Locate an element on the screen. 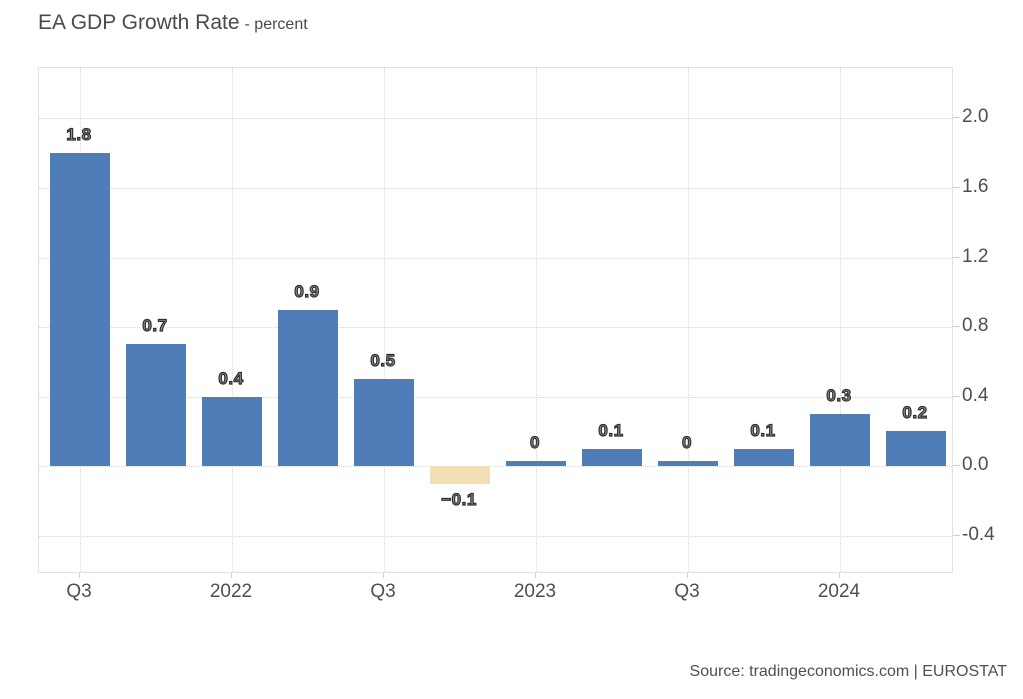  x-axis-label: 2023 is located at coordinates (535, 591).